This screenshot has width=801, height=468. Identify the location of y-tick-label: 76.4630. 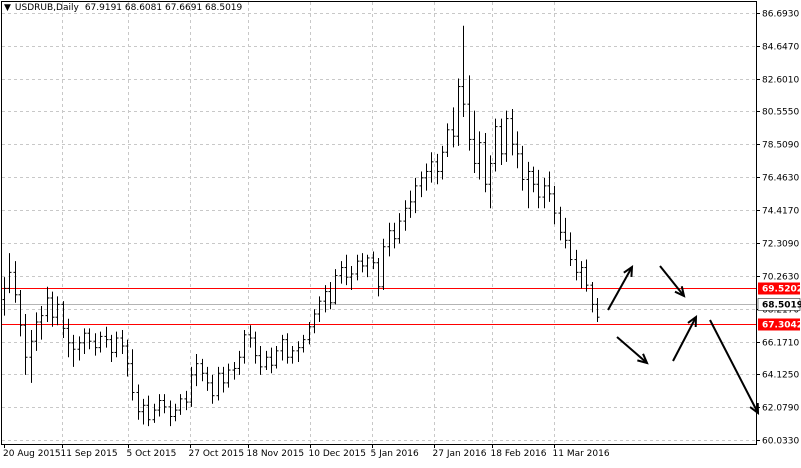
(780, 179).